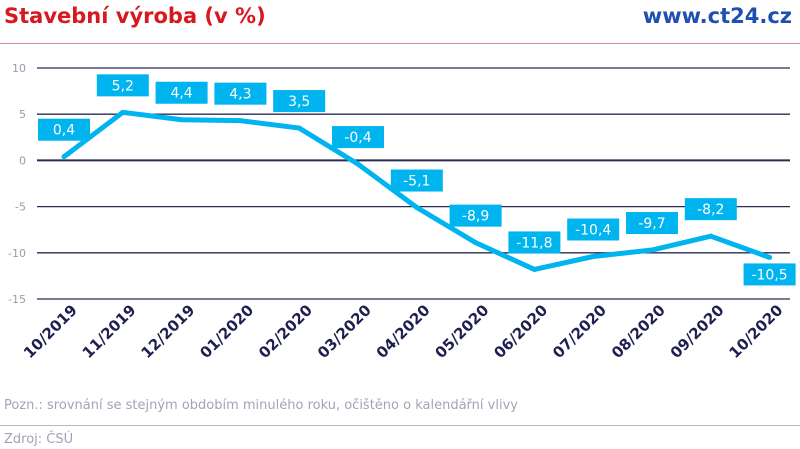 The image size is (800, 449). Describe the element at coordinates (462, 331) in the screenshot. I see `x-tick-label: 05/2020` at that location.